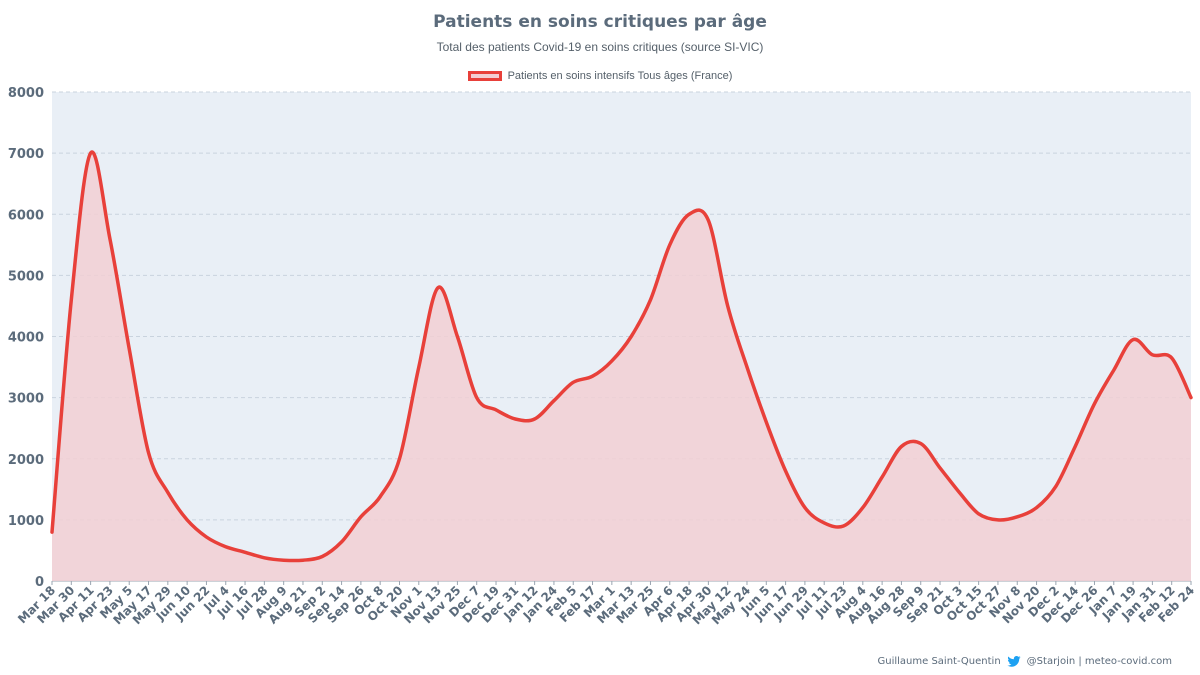 This screenshot has height=675, width=1200. I want to click on y-tick-label: 0, so click(39, 582).